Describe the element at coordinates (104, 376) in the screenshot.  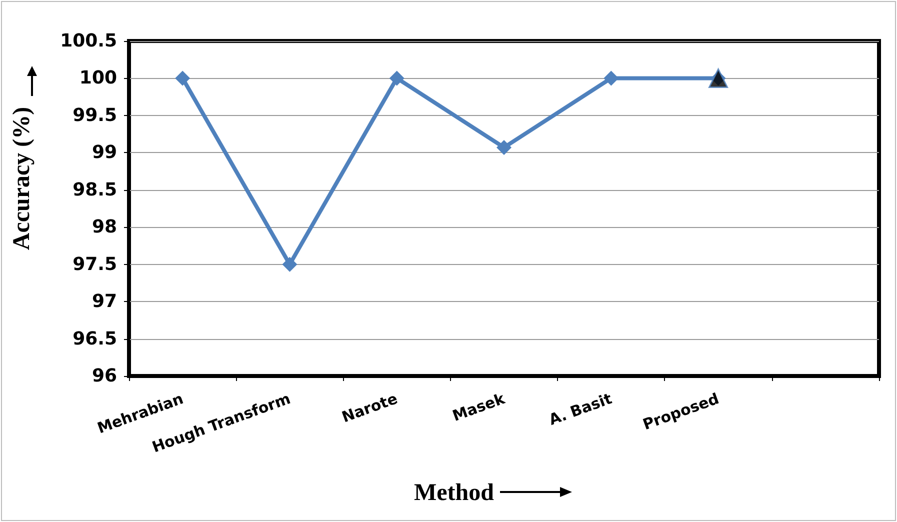
I see `y-tick-label: 96` at that location.